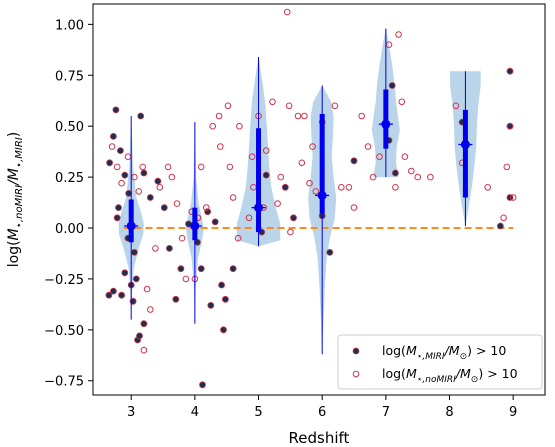 Image resolution: width=555 pixels, height=447 pixels. I want to click on y-tick-label: 0.00, so click(69, 229).